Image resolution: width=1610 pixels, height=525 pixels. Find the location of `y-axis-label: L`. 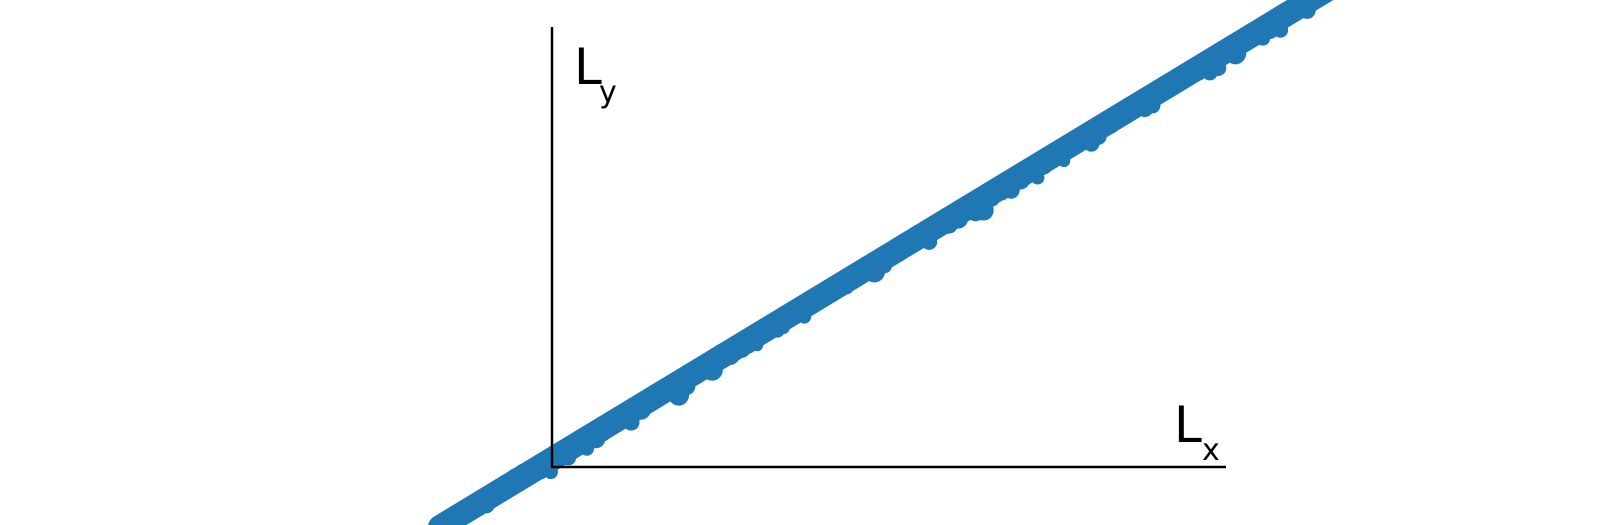

y-axis-label: L is located at coordinates (588, 67).